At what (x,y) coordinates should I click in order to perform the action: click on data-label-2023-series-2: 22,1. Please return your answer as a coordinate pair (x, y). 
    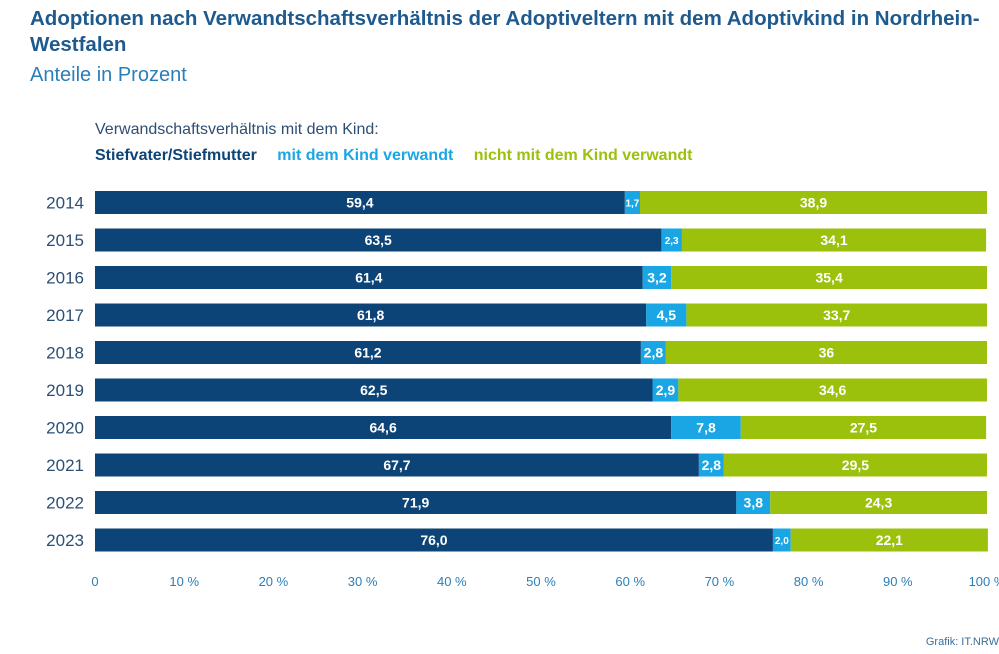
    Looking at the image, I should click on (889, 540).